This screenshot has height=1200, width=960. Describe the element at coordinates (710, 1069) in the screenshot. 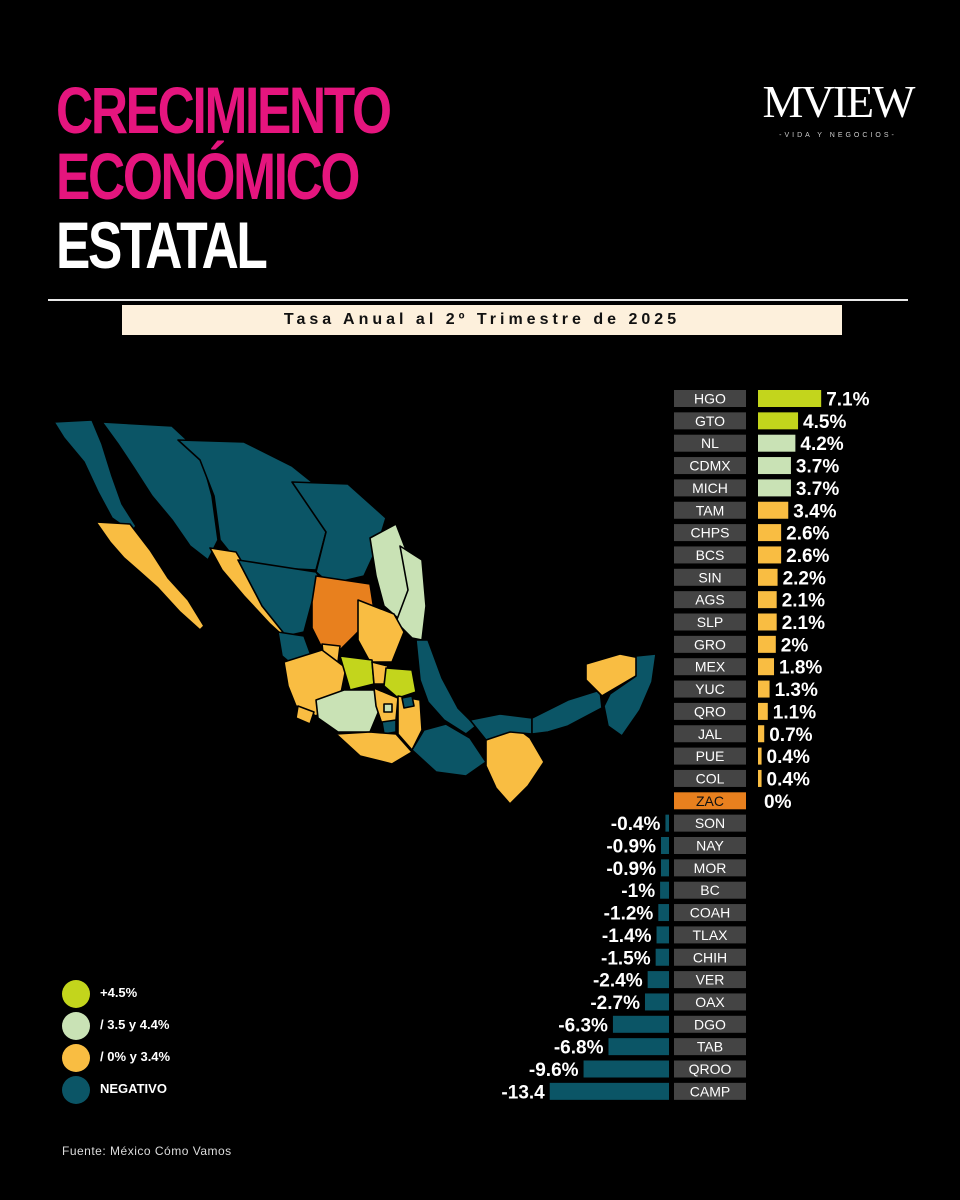

I see `state-label-qroo: QROO` at that location.